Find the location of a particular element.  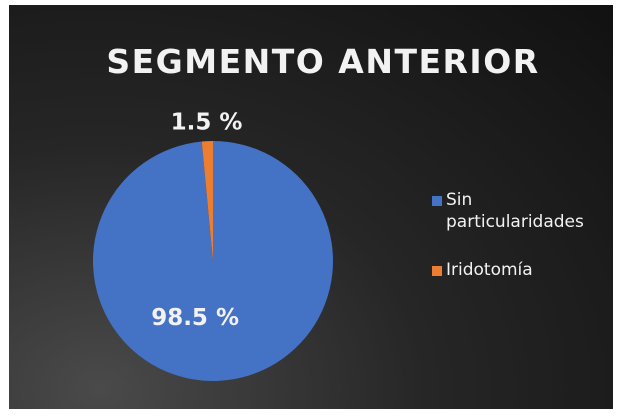

pie-slice is located at coordinates (207, 201).